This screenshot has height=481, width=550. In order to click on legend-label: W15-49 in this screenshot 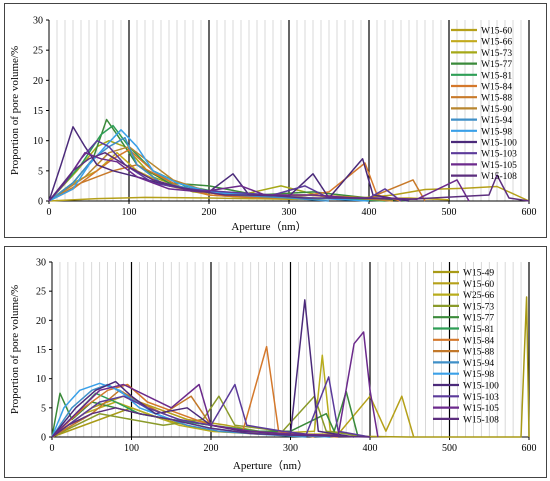, I will do `click(478, 274)`.